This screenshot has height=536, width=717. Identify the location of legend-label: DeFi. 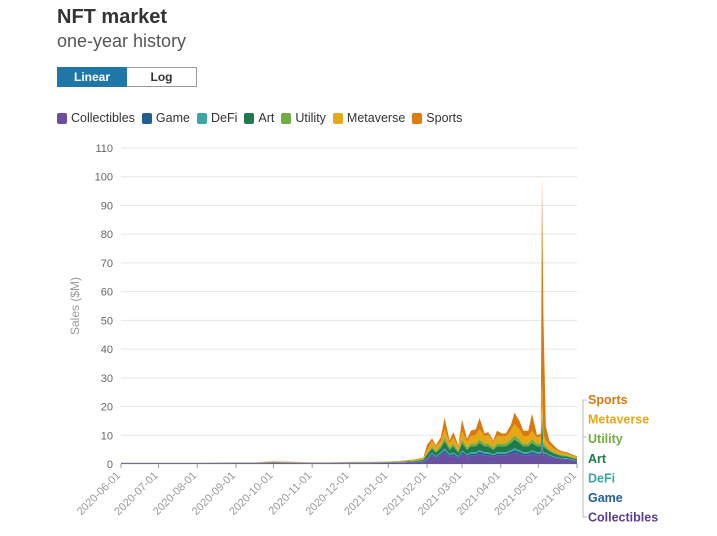
(224, 118).